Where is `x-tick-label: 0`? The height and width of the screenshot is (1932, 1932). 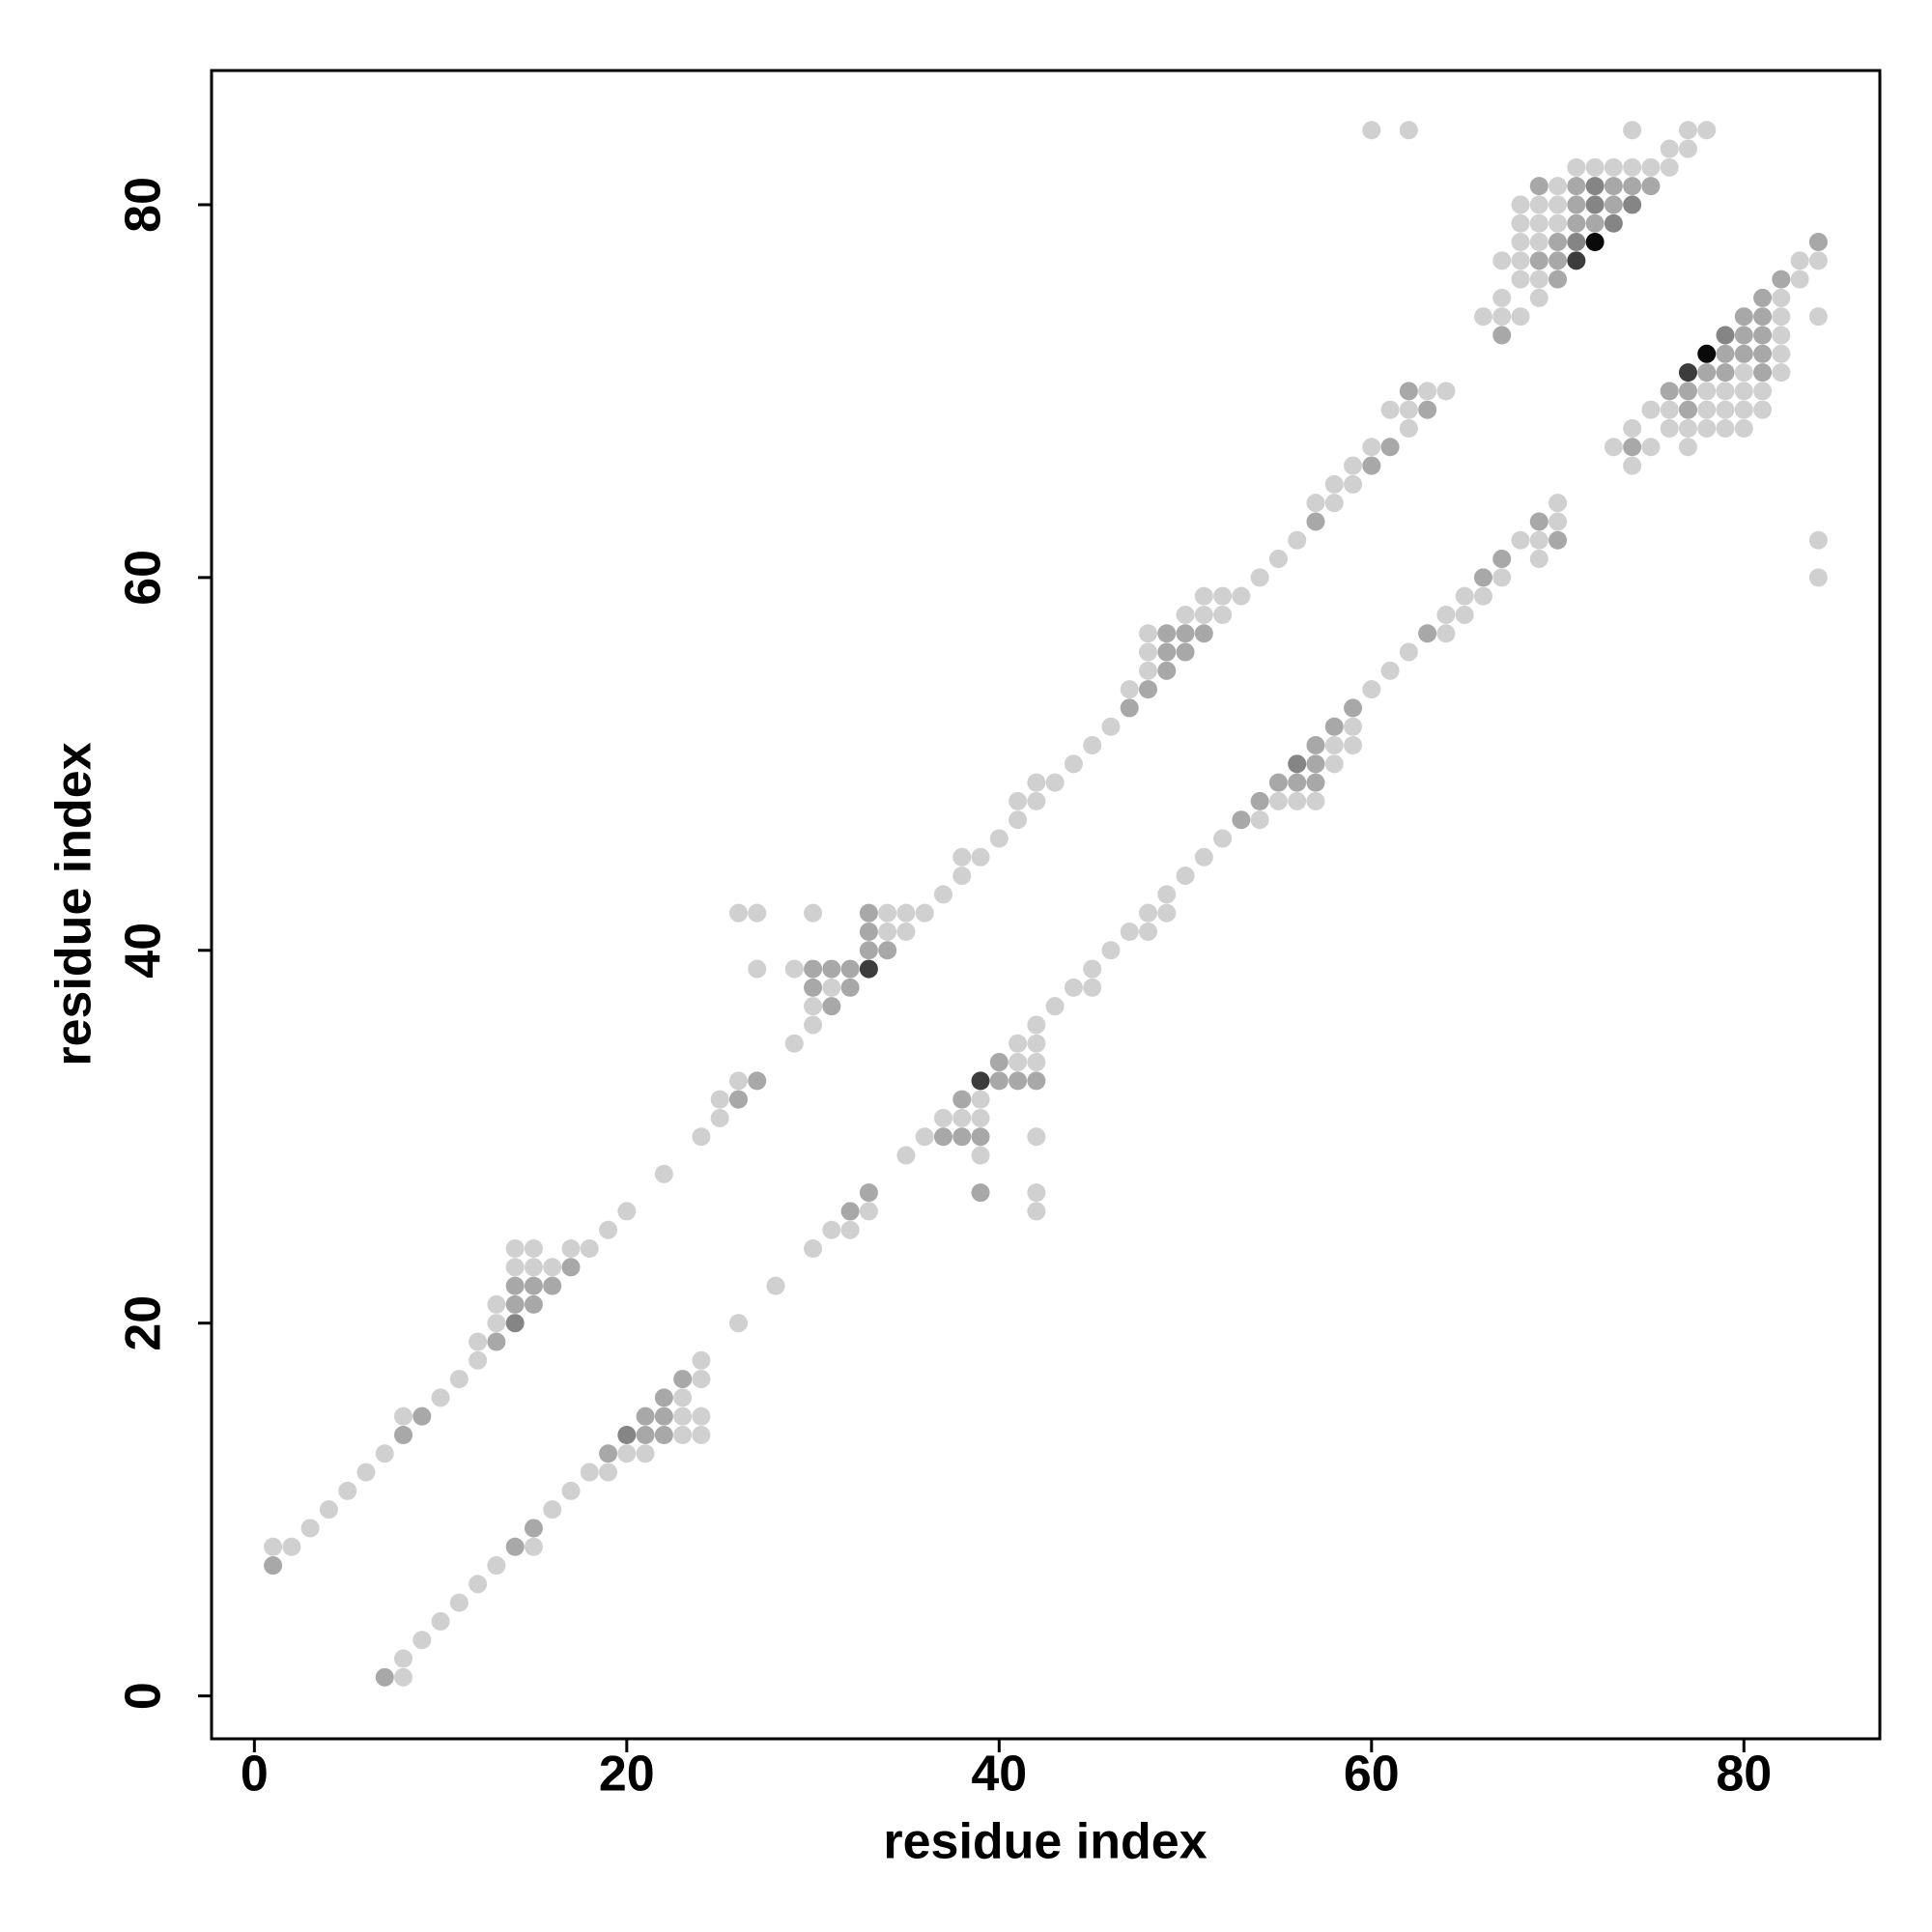 x-tick-label: 0 is located at coordinates (255, 1775).